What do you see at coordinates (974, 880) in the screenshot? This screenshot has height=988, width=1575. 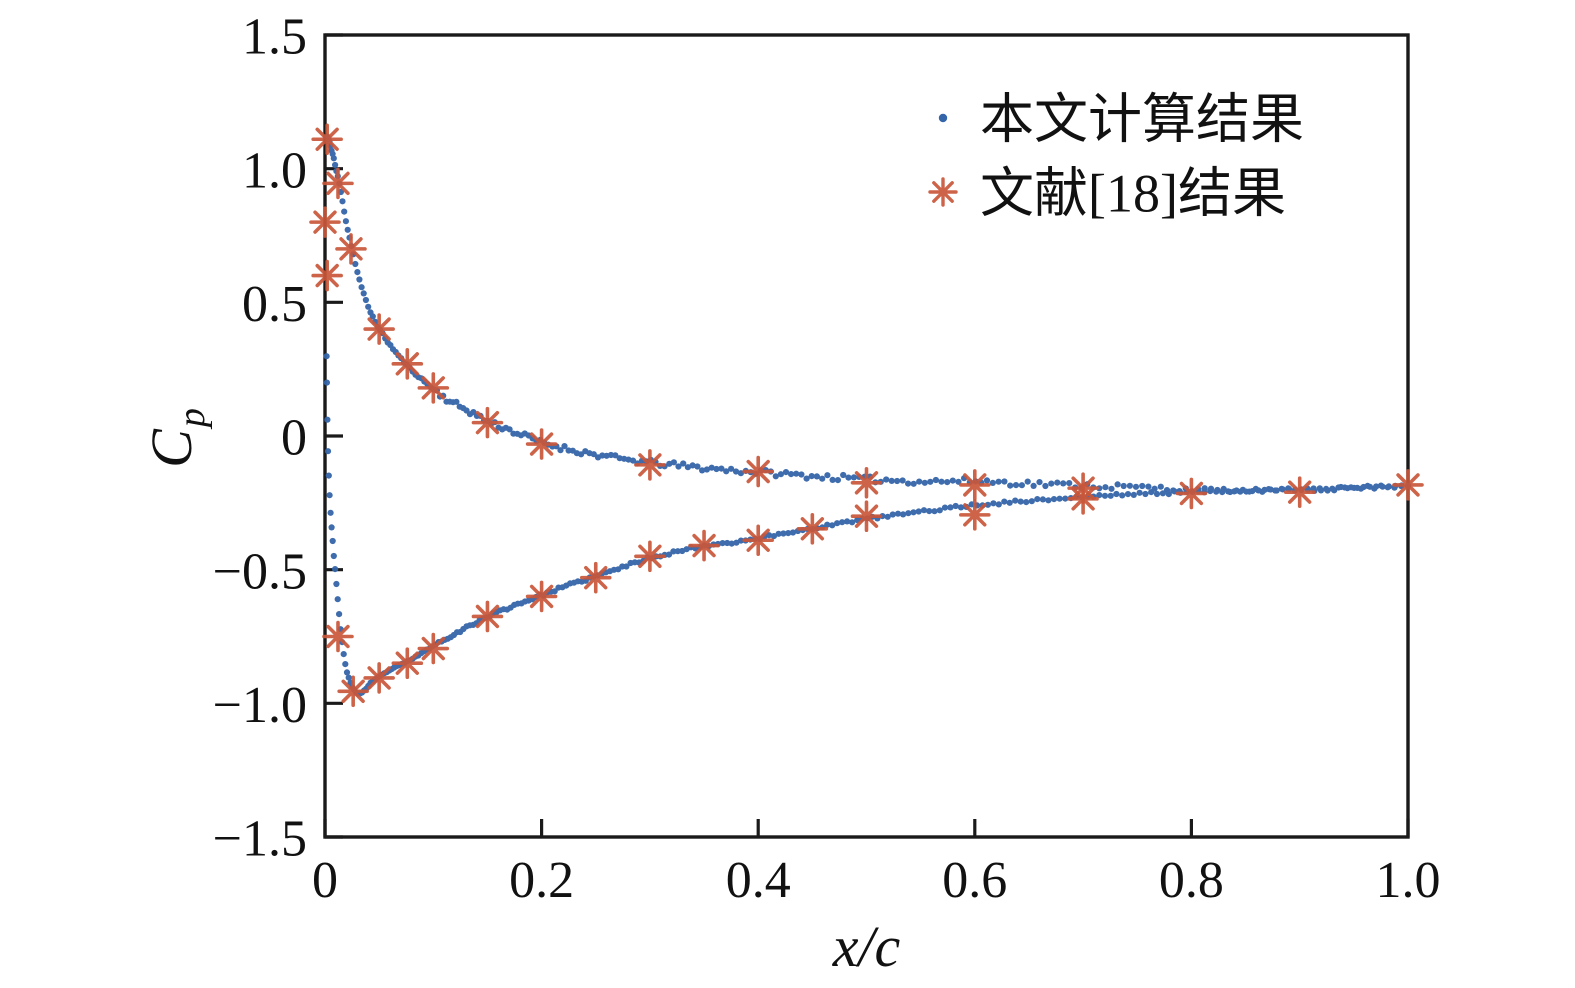 I see `x-tick-label-0.6: 0.6` at bounding box center [974, 880].